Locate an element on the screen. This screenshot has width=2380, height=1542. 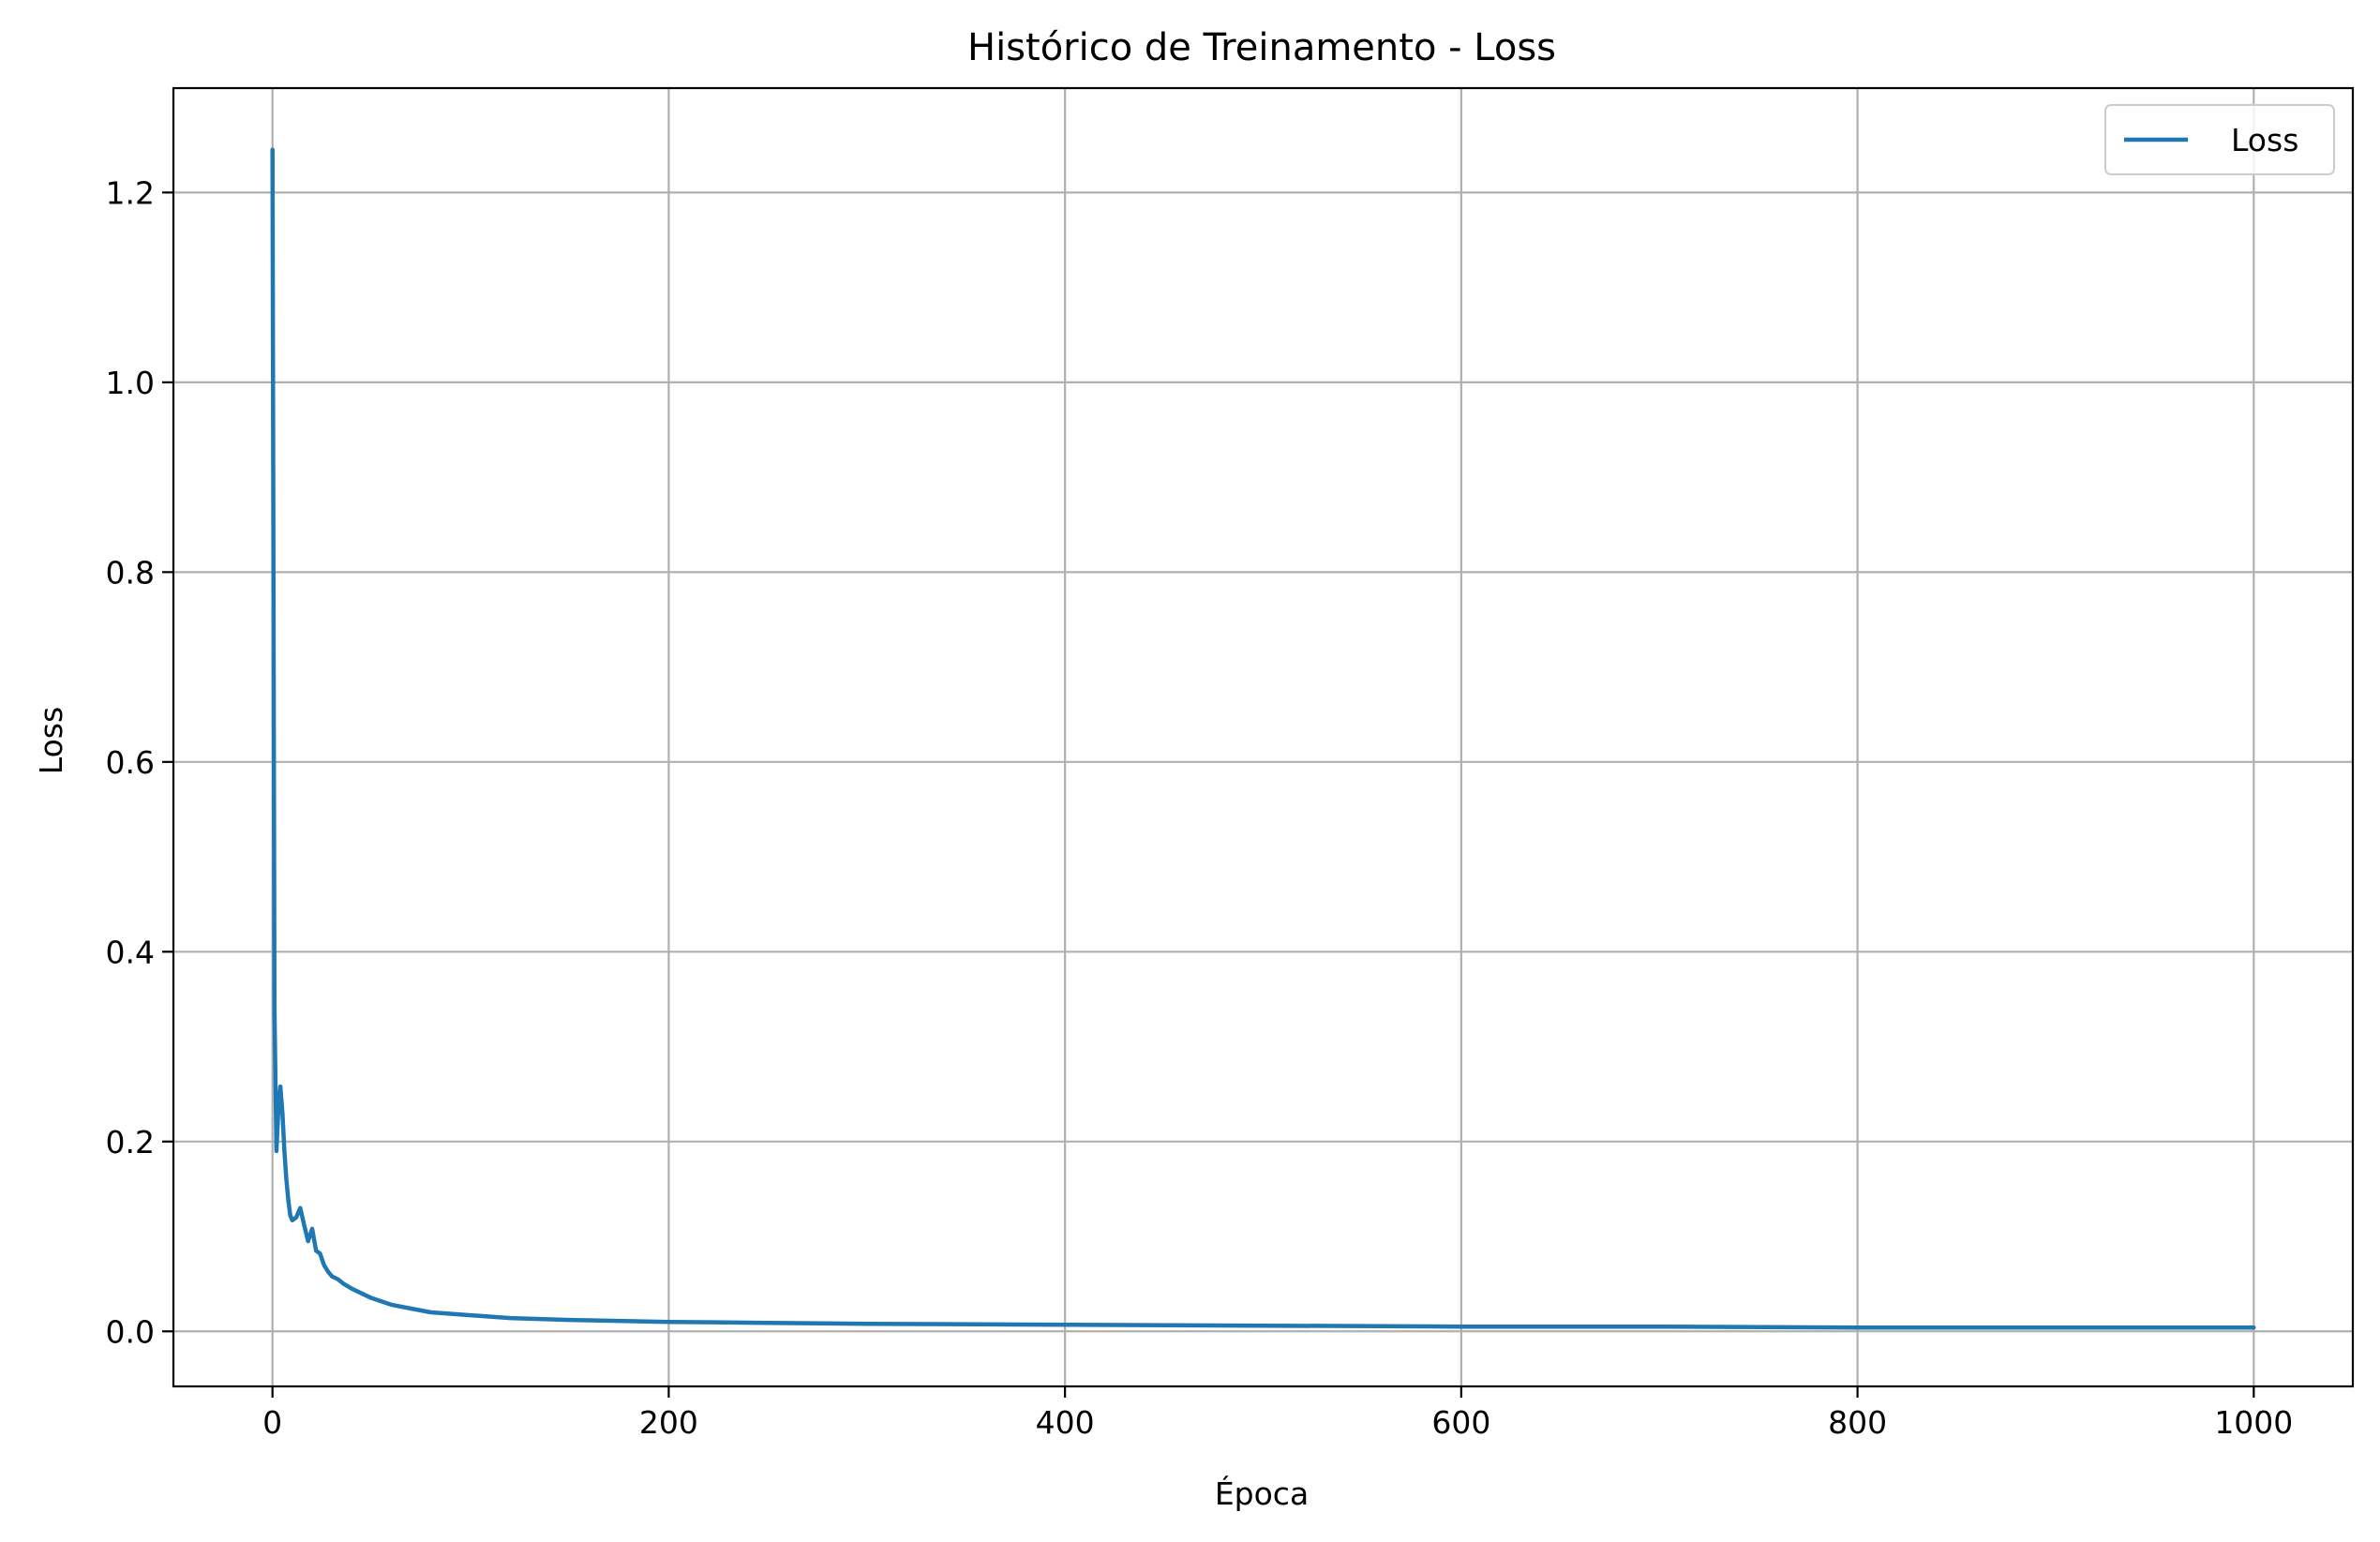
y-tick-label: 0.0 is located at coordinates (130, 1331).